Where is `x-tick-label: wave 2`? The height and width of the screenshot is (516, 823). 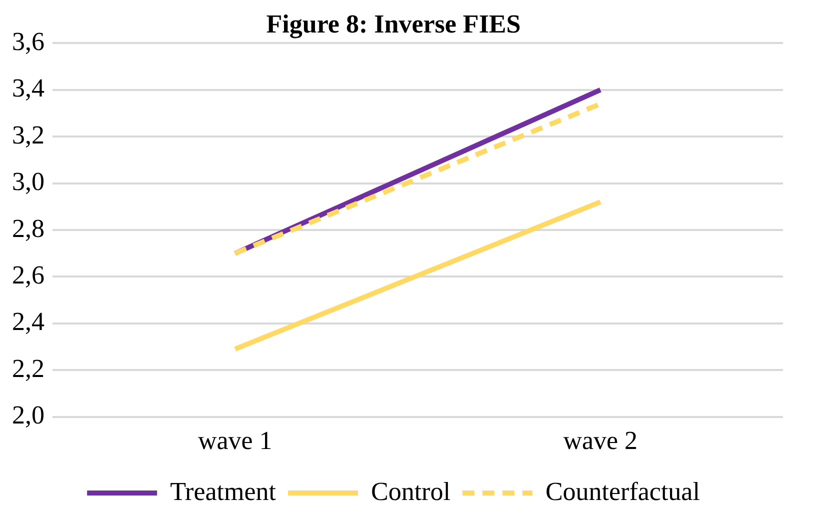 x-tick-label: wave 2 is located at coordinates (600, 441).